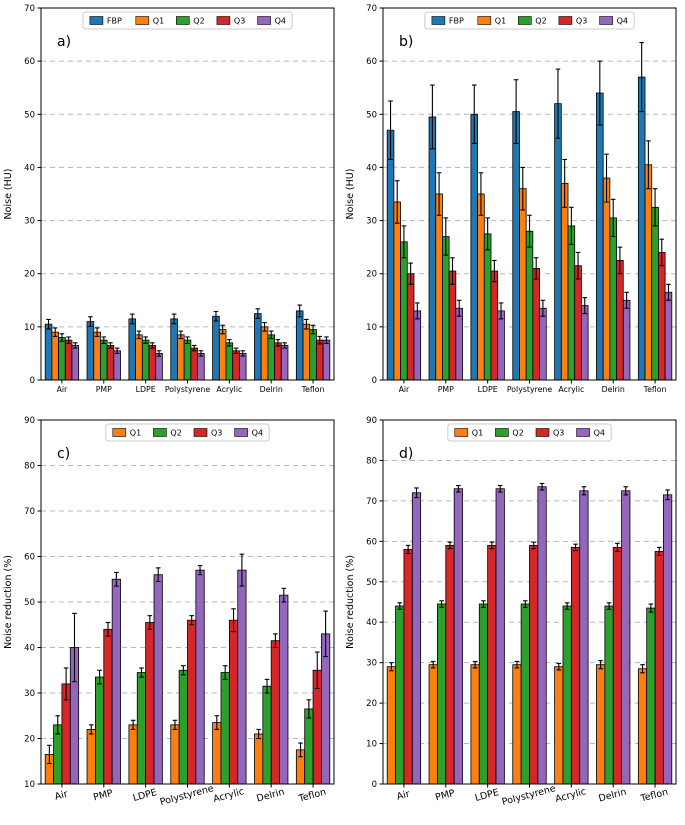 Image resolution: width=685 pixels, height=825 pixels. I want to click on legend-swatch-FBP, so click(96, 20).